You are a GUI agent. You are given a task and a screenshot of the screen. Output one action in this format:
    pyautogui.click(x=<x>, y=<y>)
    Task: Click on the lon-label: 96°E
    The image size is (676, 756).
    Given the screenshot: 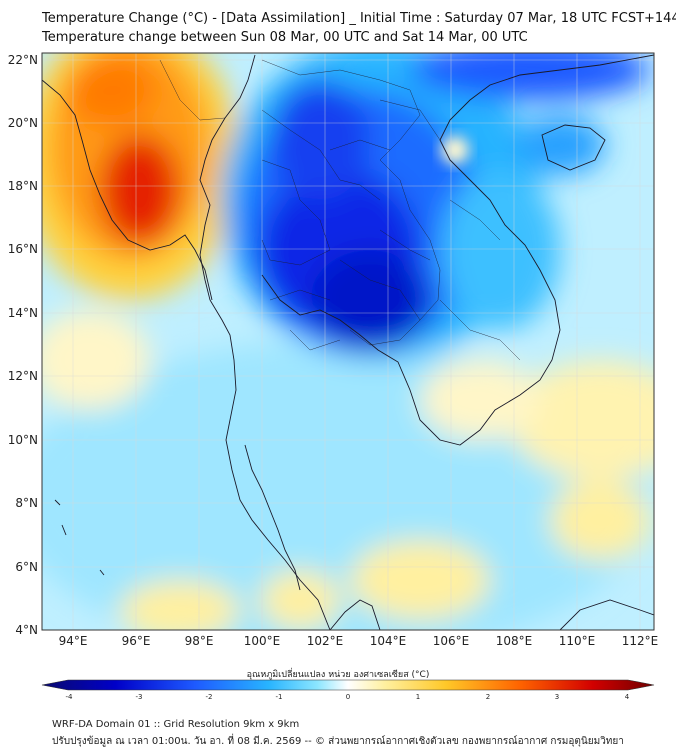 What is the action you would take?
    pyautogui.click(x=136, y=641)
    